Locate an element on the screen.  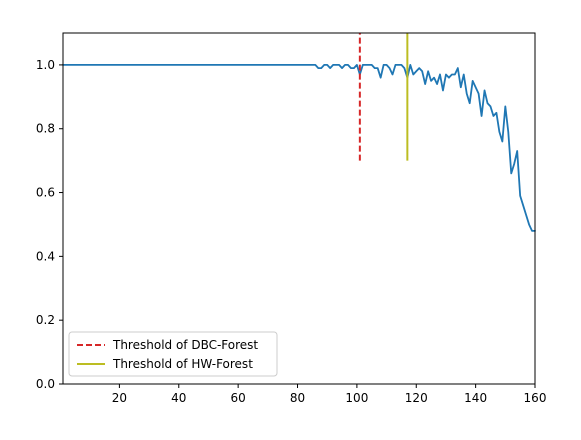
x-tick-label: 20 is located at coordinates (119, 398).